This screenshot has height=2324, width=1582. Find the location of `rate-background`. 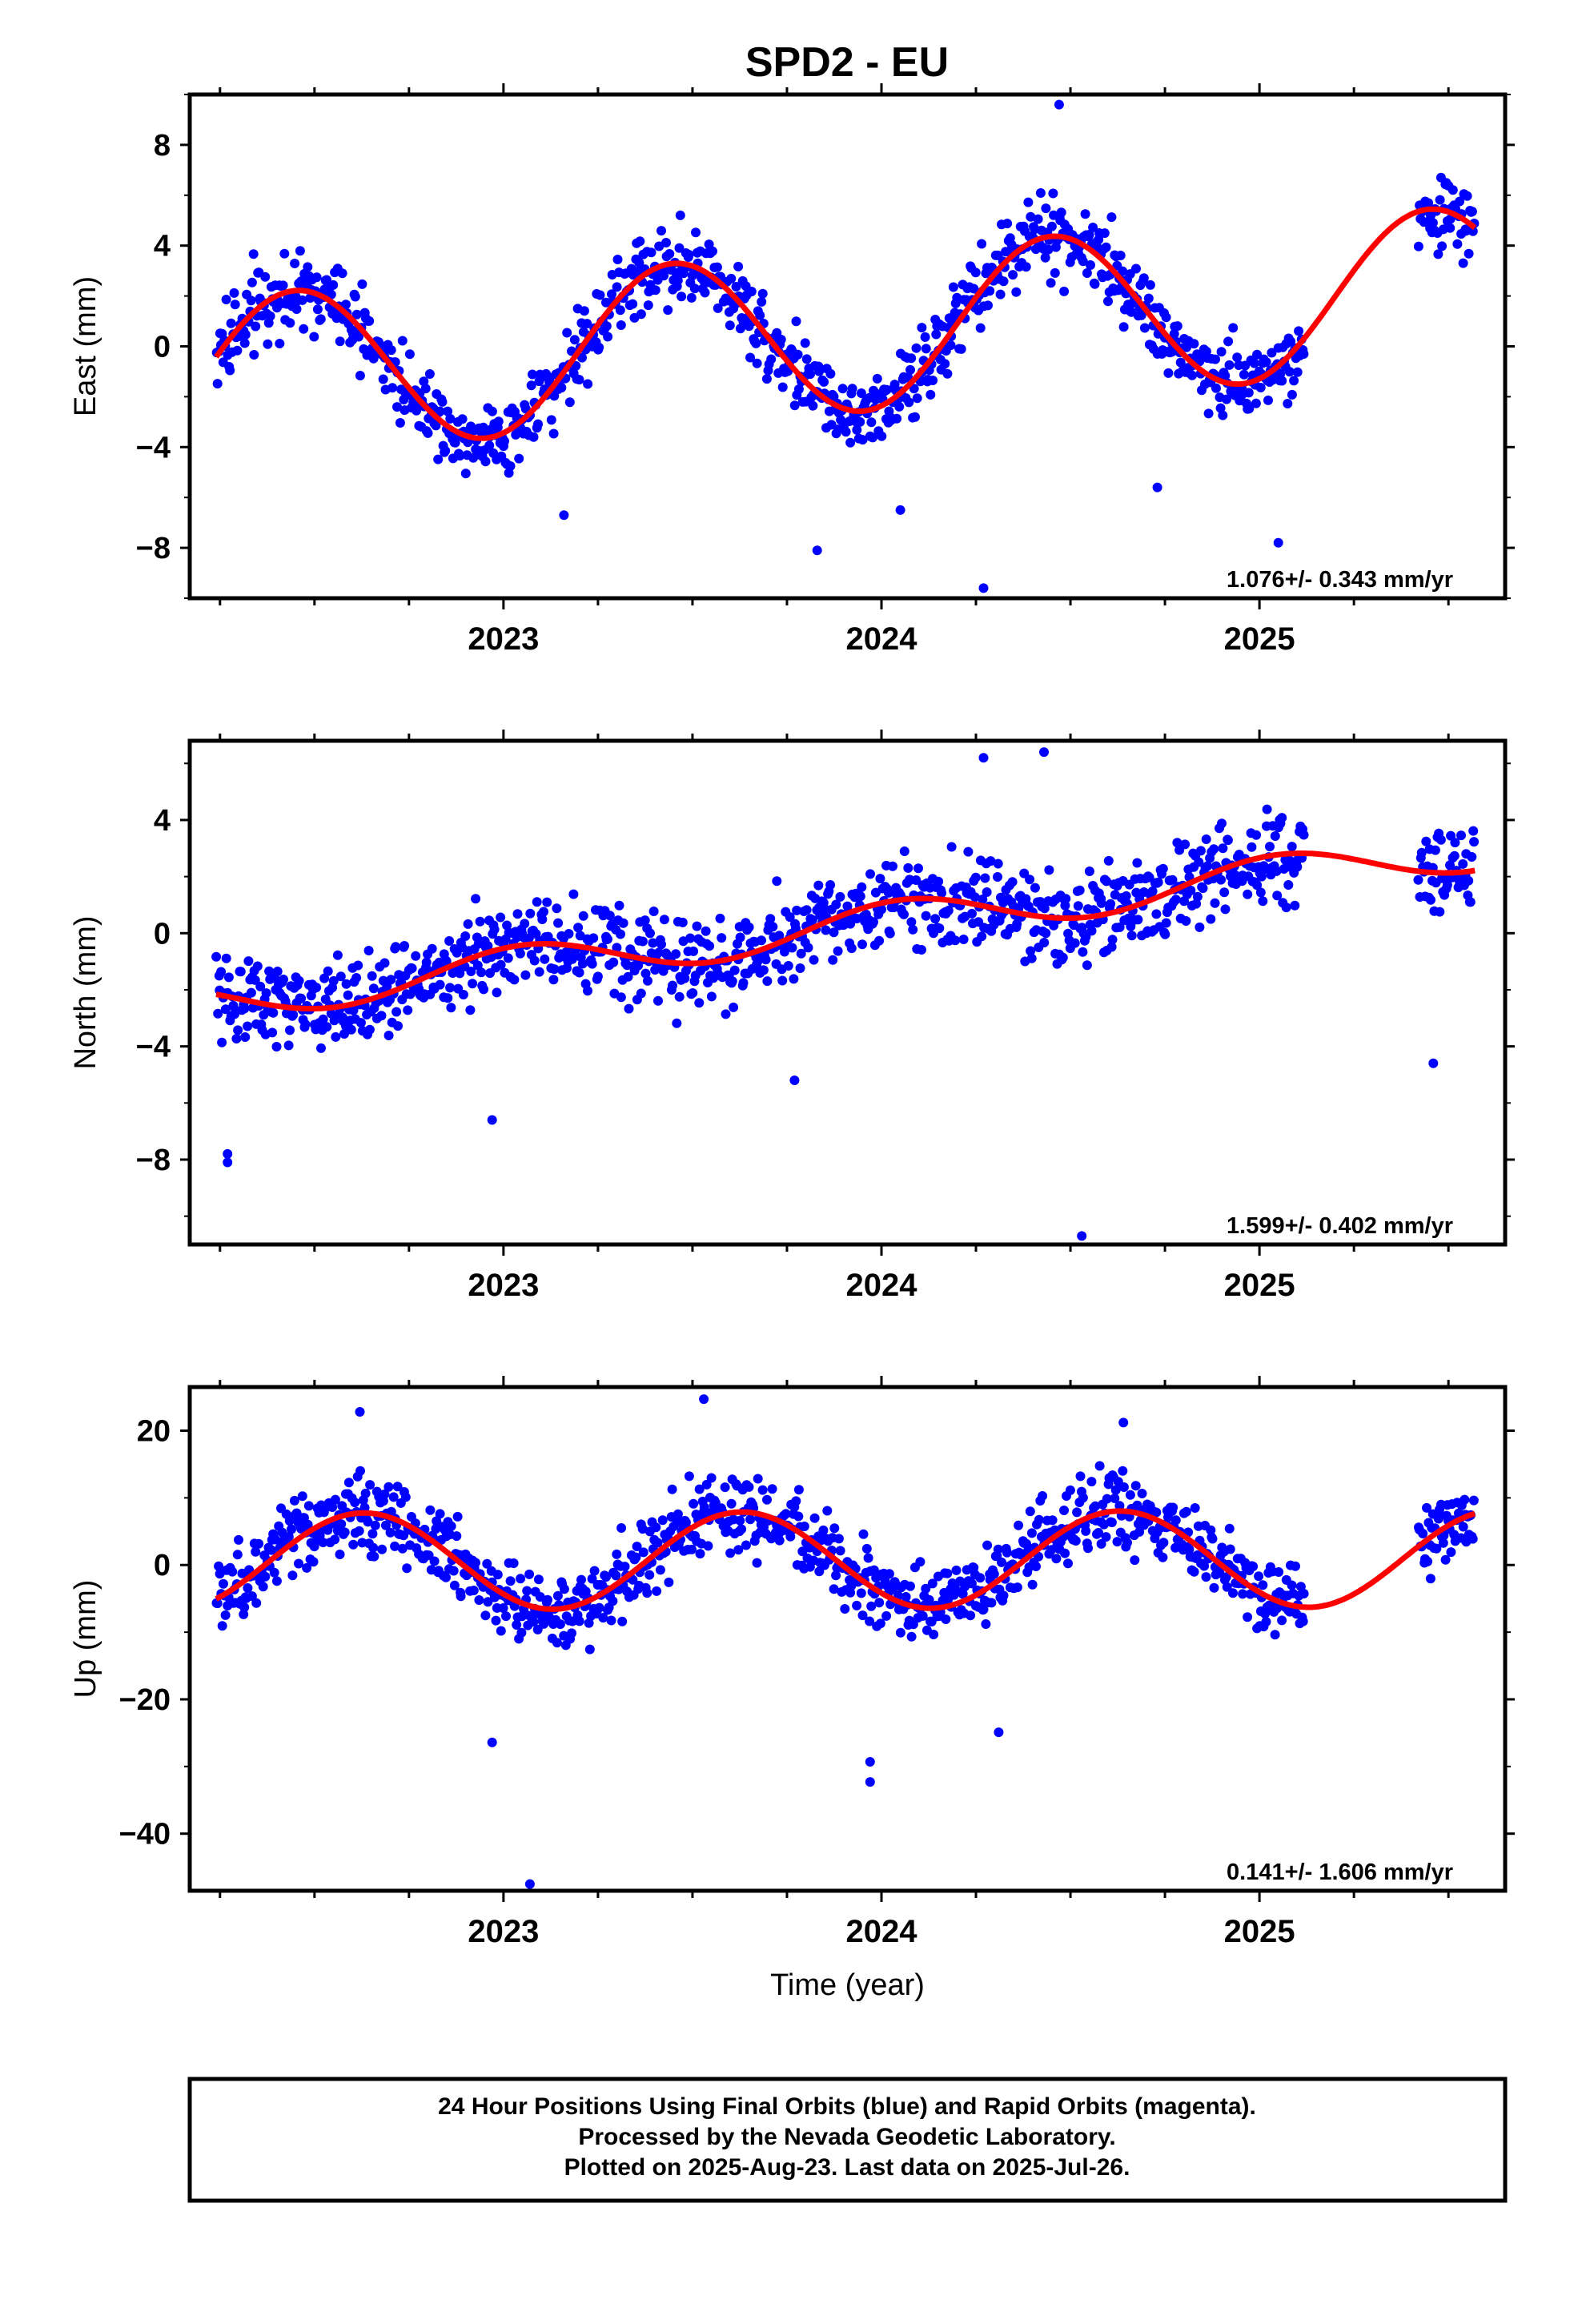

rate-background is located at coordinates (1313, 1869).